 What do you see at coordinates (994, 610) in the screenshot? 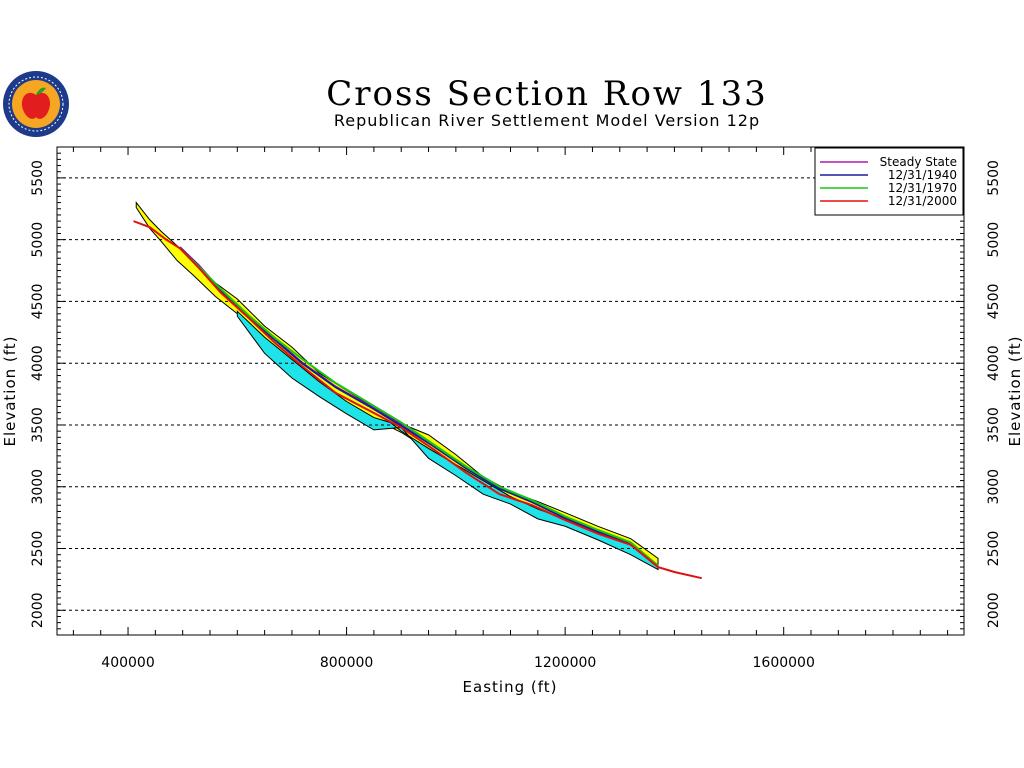
I see `y-tick-label-right: 2000` at bounding box center [994, 610].